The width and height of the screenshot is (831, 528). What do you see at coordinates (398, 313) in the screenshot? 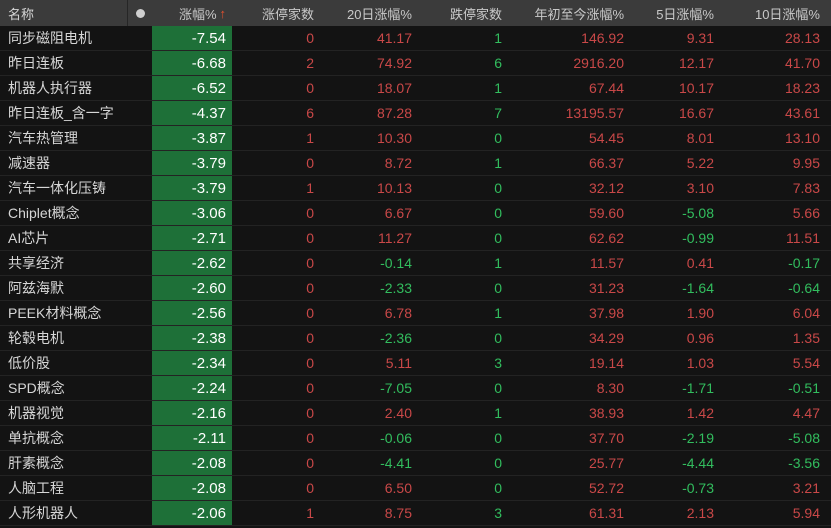
I see `cell-20day-change: 6.78` at bounding box center [398, 313].